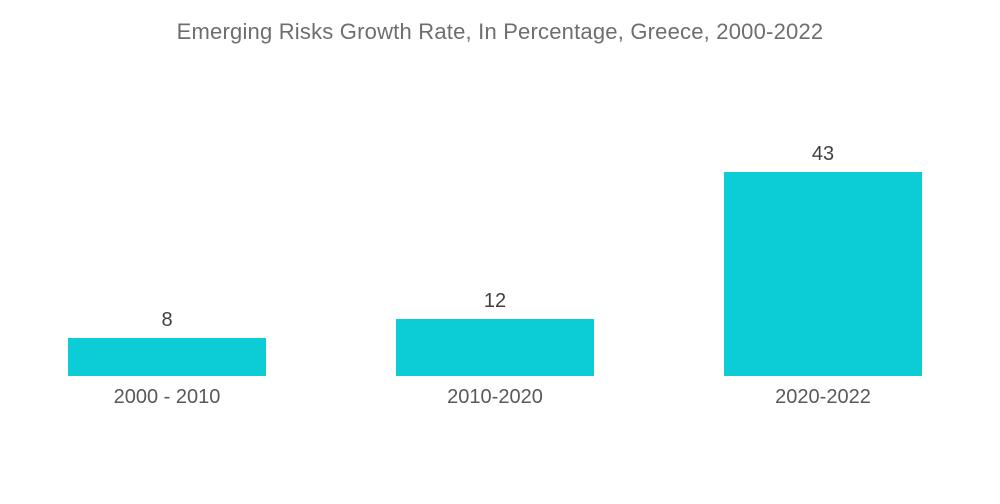  Describe the element at coordinates (167, 320) in the screenshot. I see `bar-value-label: 8` at that location.